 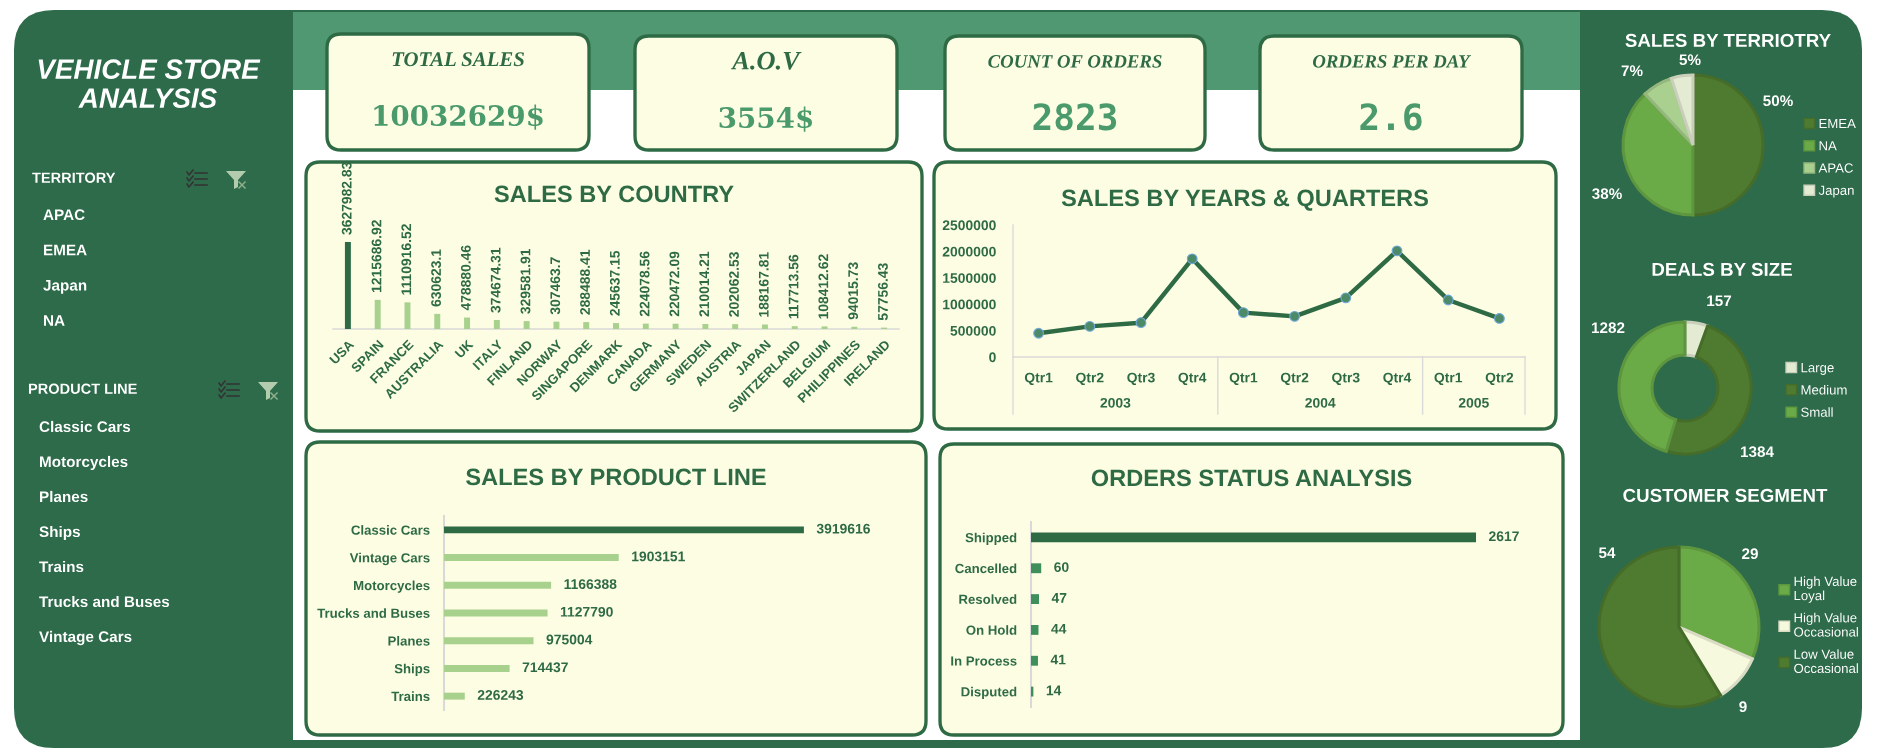 I want to click on y-tick-label: 2500000, so click(x=969, y=225).